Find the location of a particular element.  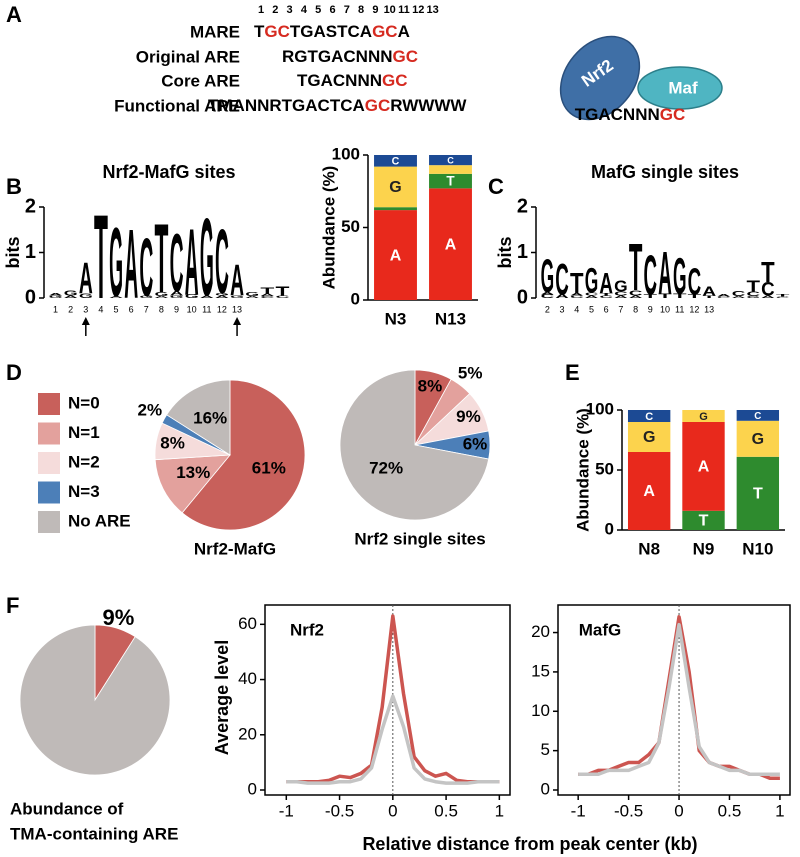

y-tick-label: 20 is located at coordinates (540, 631).